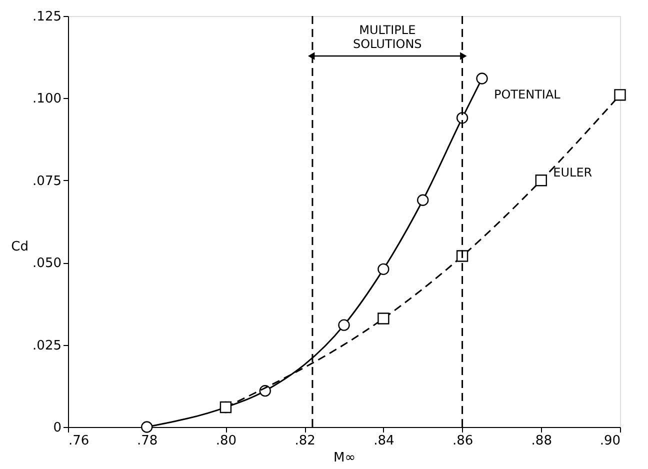 This screenshot has width=648, height=469. What do you see at coordinates (147, 441) in the screenshot?
I see `x-tick-label: .78` at bounding box center [147, 441].